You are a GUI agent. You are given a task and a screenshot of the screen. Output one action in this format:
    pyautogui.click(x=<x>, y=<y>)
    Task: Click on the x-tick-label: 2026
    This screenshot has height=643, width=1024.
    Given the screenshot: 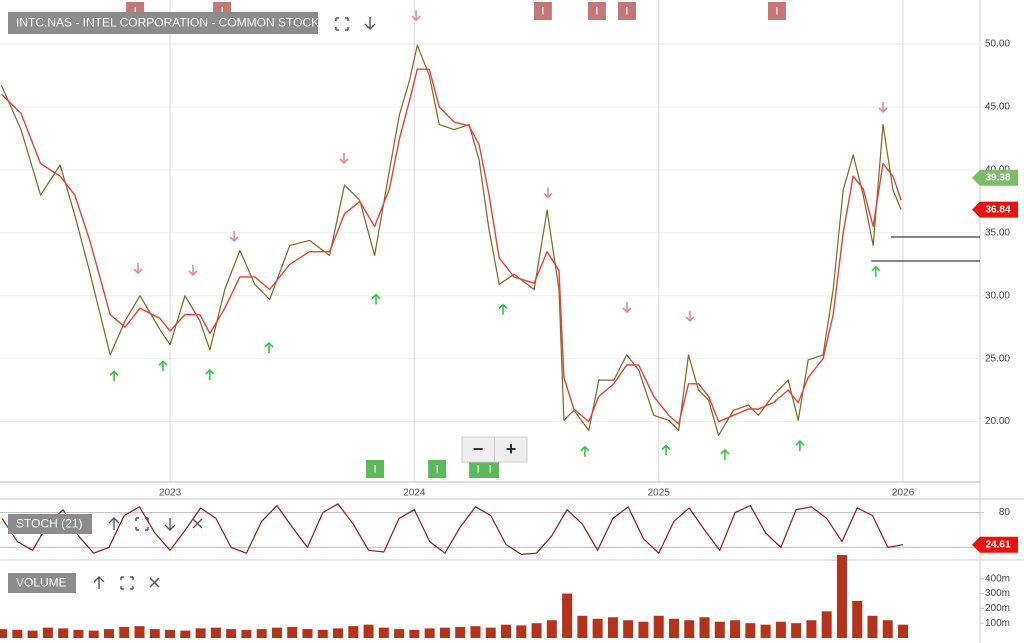 What is the action you would take?
    pyautogui.click(x=903, y=493)
    